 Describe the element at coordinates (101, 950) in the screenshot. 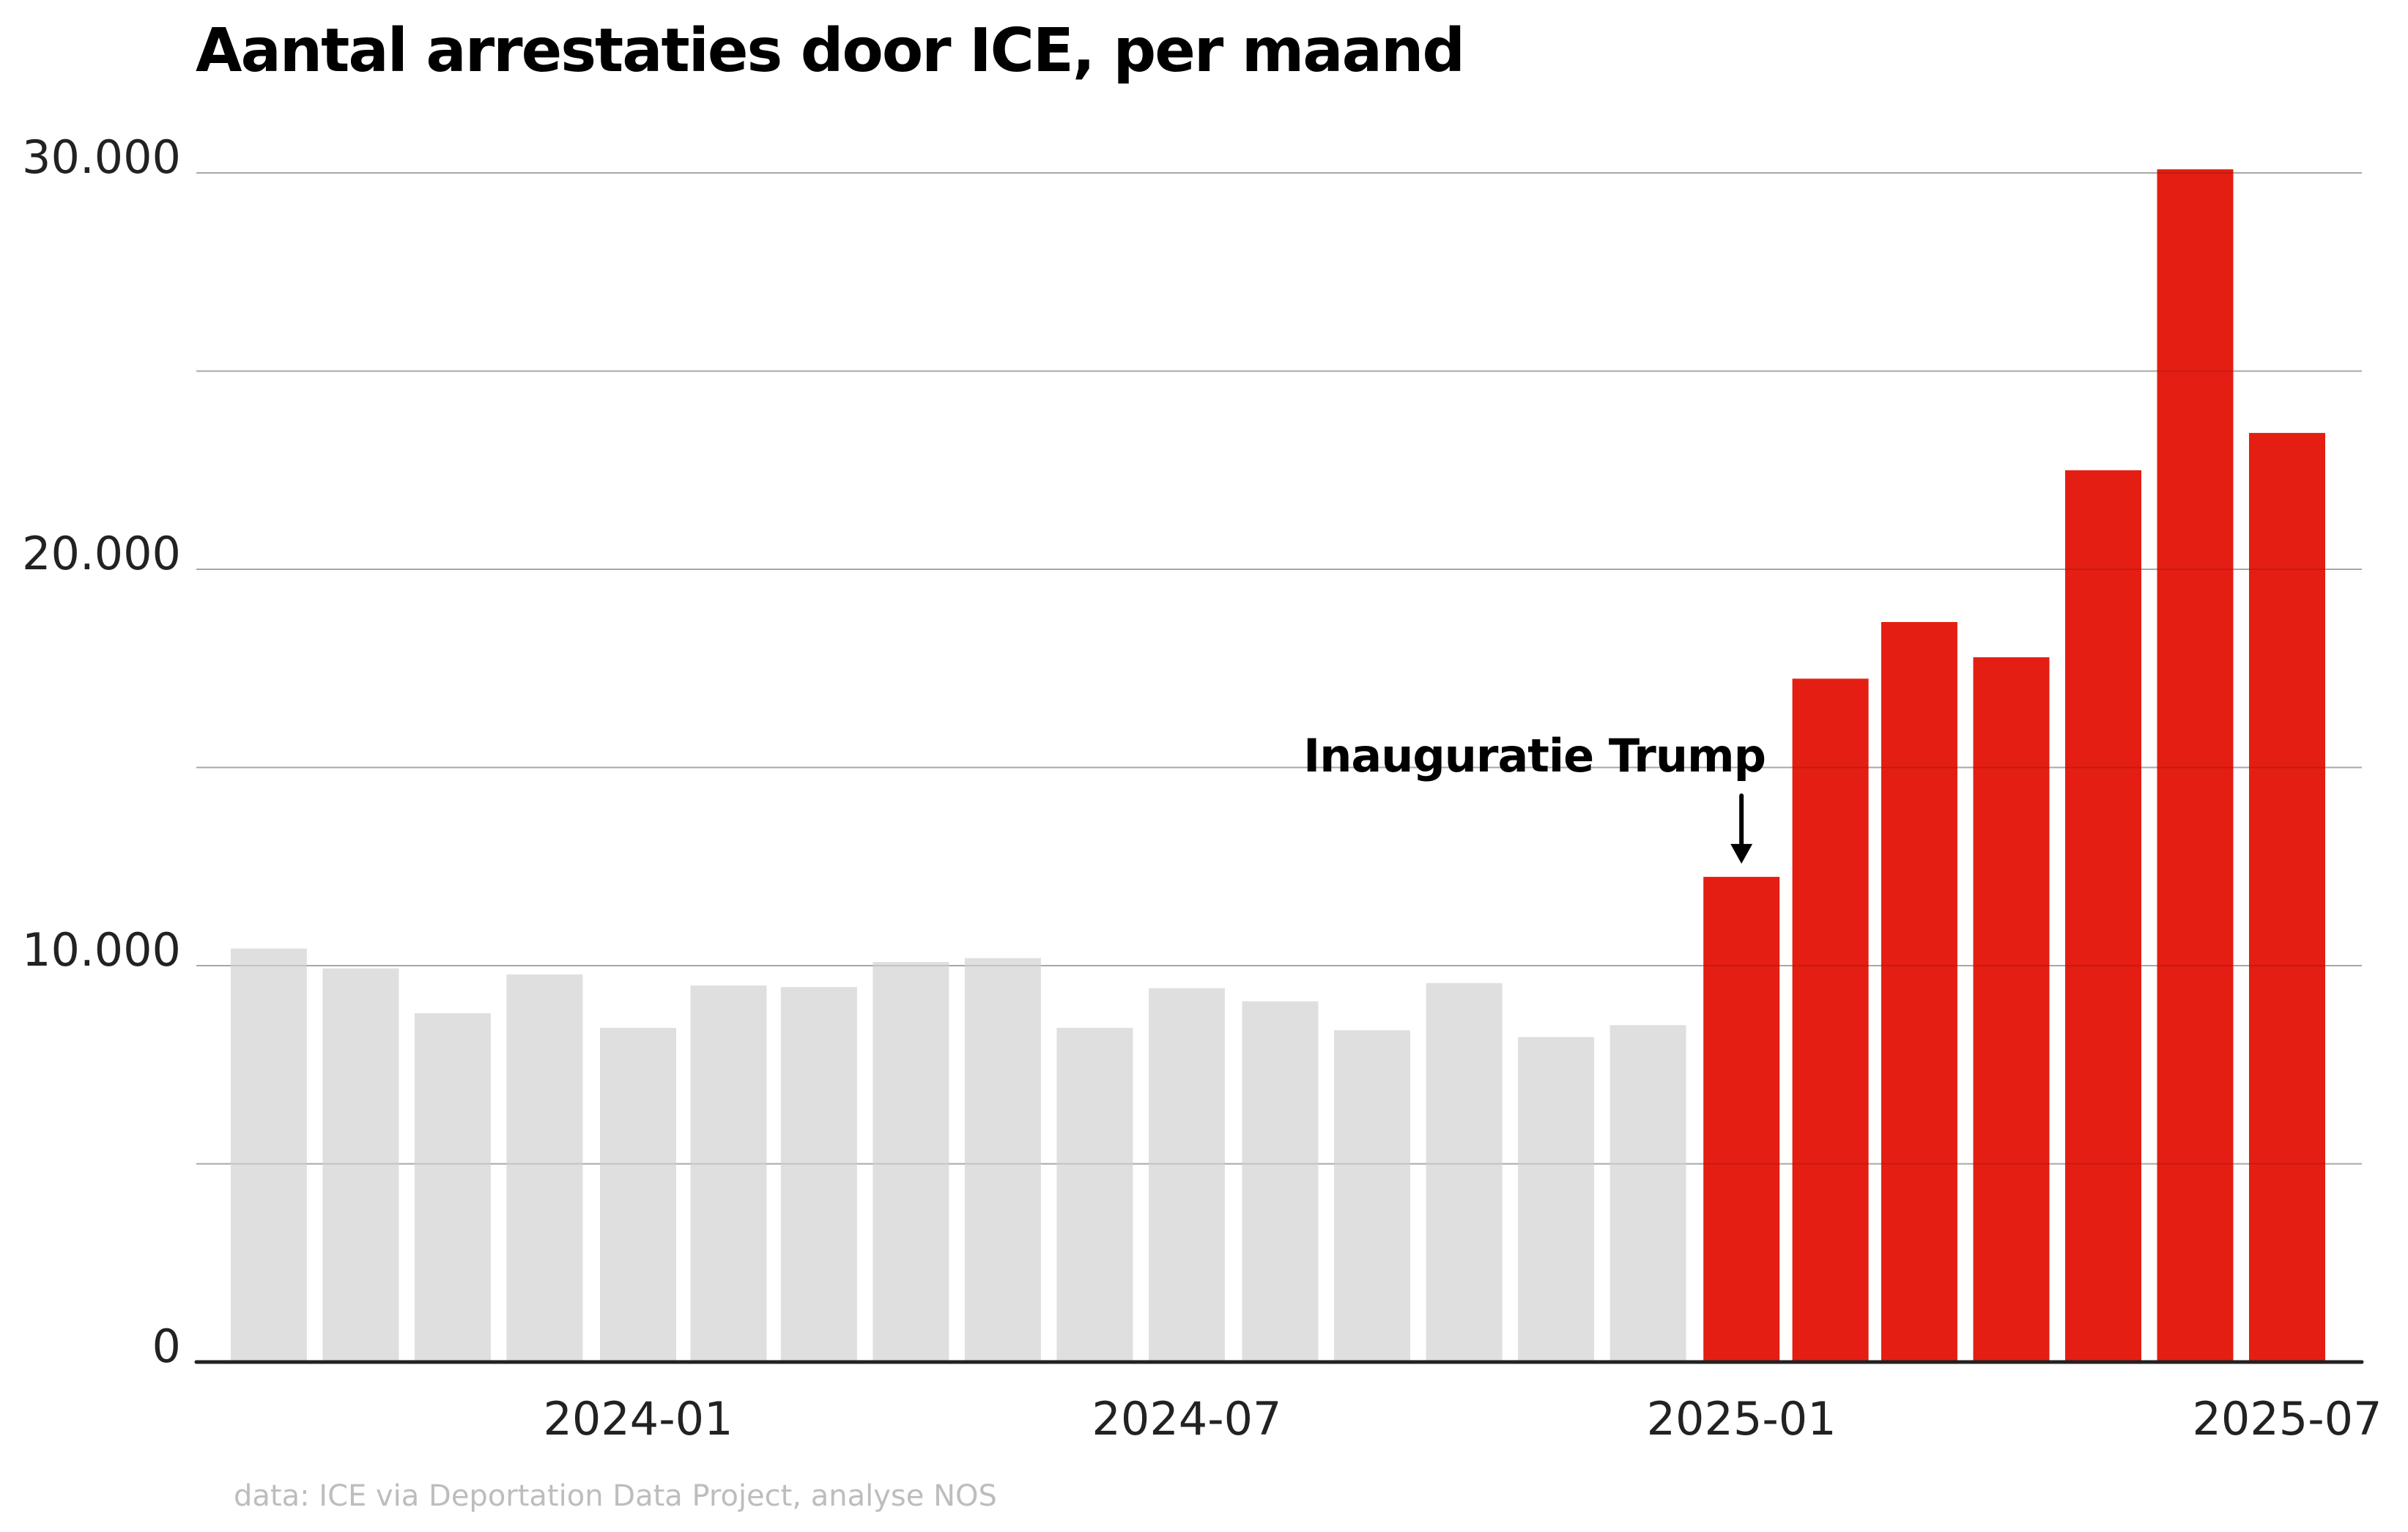

I see `y-tick-label: 10.000` at that location.